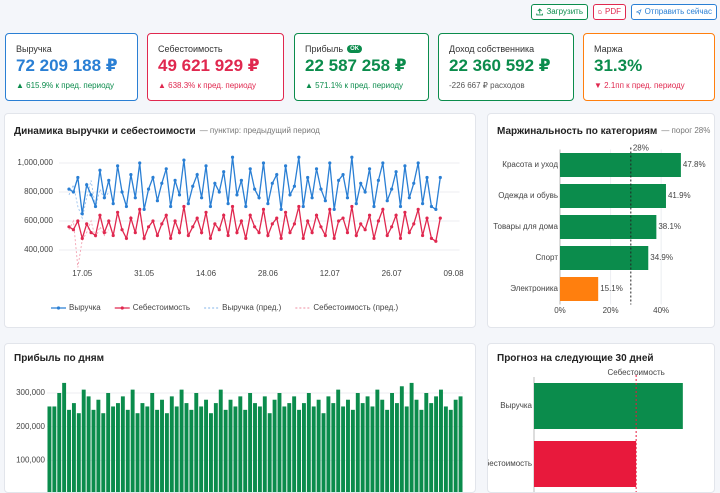 The width and height of the screenshot is (720, 493). I want to click on legend-label: Выручка, so click(85, 307).